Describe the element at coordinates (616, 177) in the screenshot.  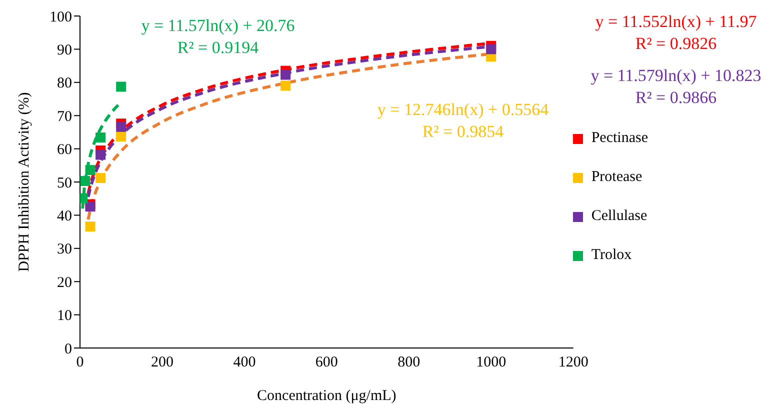
I see `legend-label: Protease` at that location.